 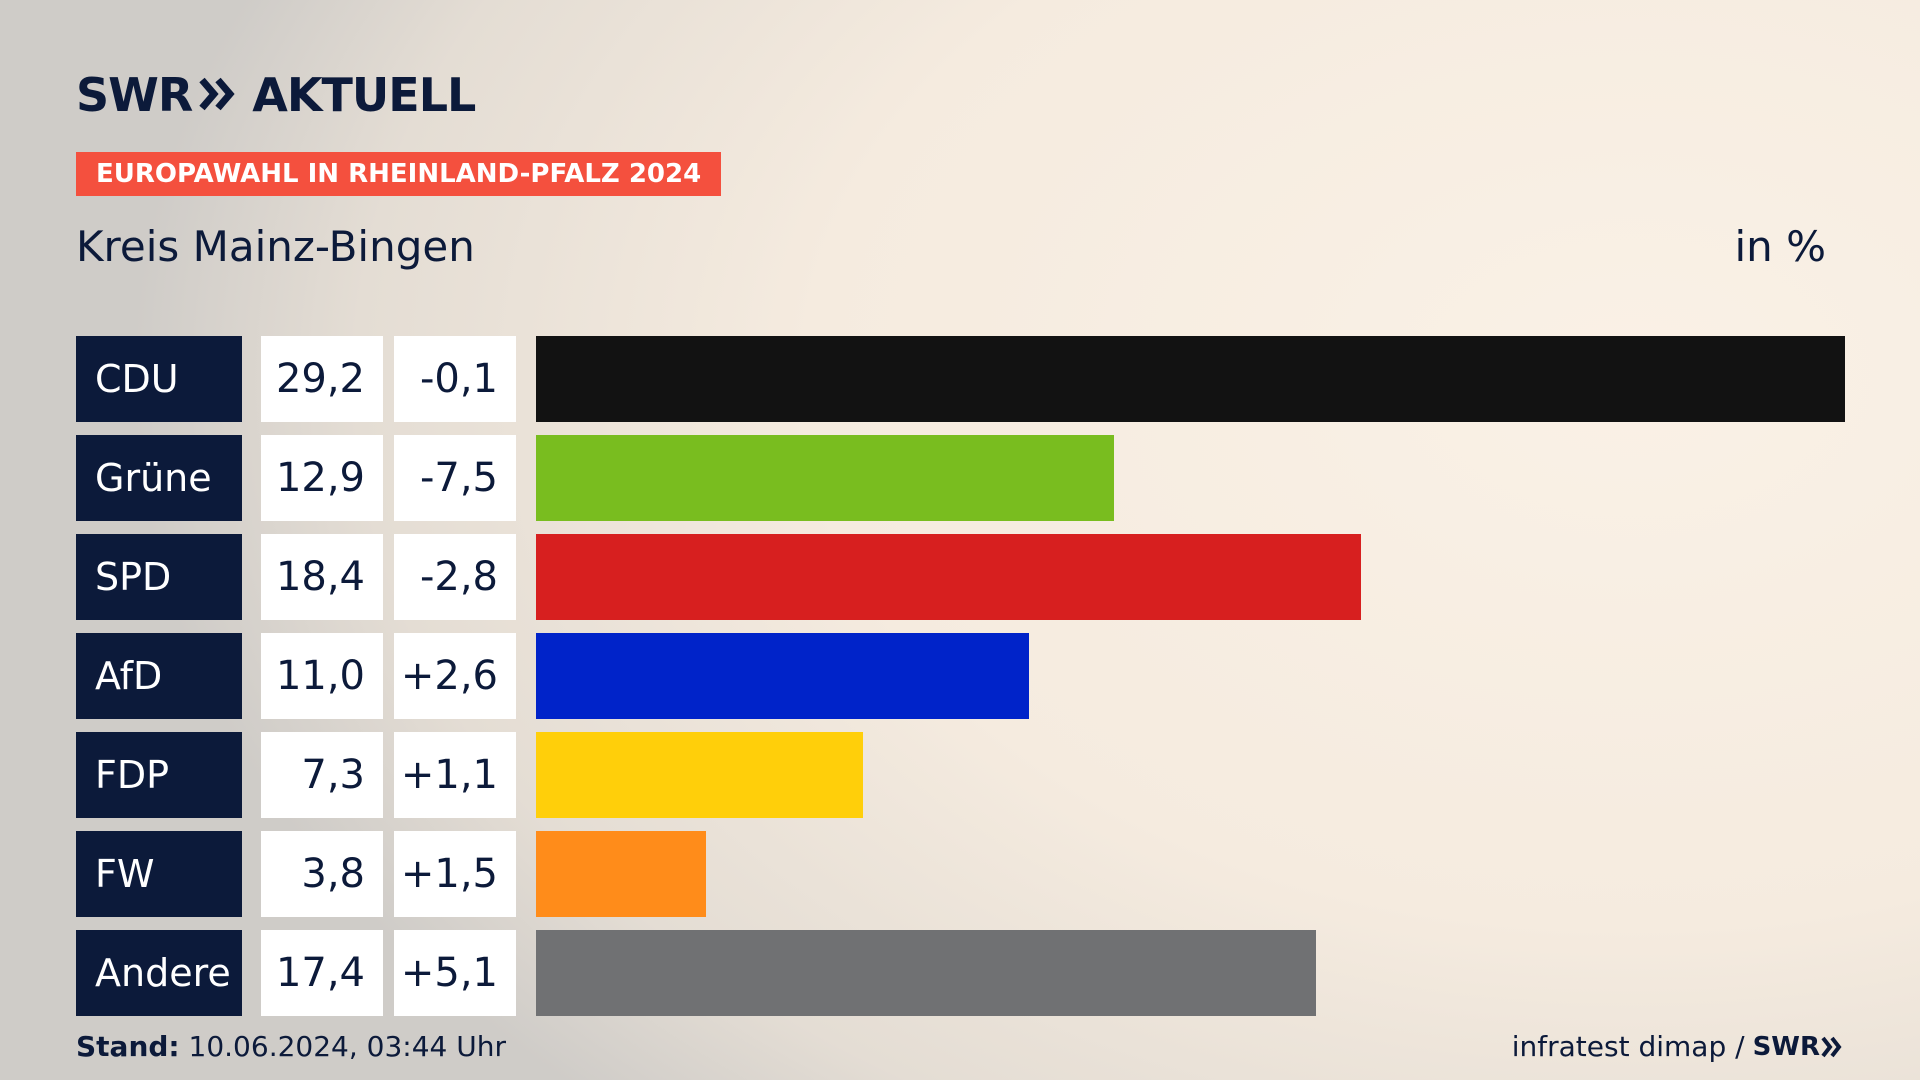 What do you see at coordinates (455, 973) in the screenshot?
I see `change-label: +5,1` at bounding box center [455, 973].